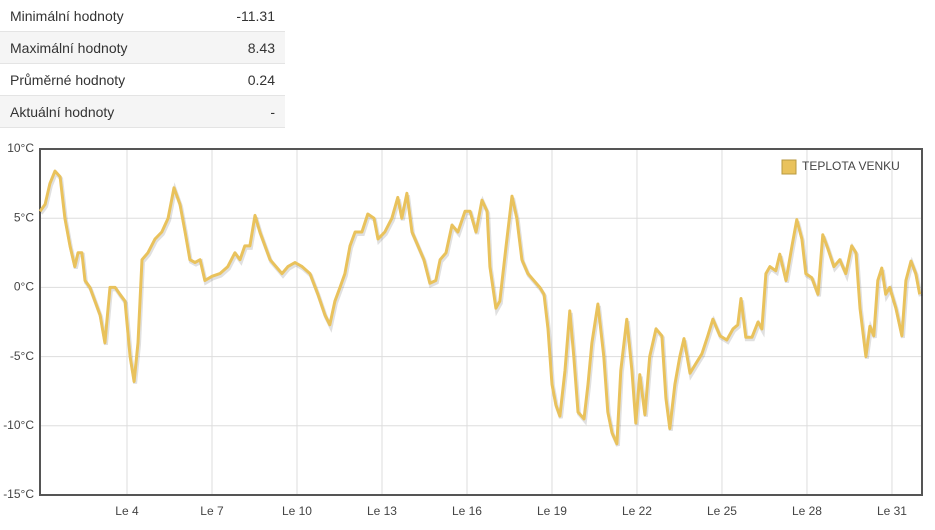 This screenshot has height=530, width=935. What do you see at coordinates (722, 511) in the screenshot?
I see `x-tick-label: Le 25` at bounding box center [722, 511].